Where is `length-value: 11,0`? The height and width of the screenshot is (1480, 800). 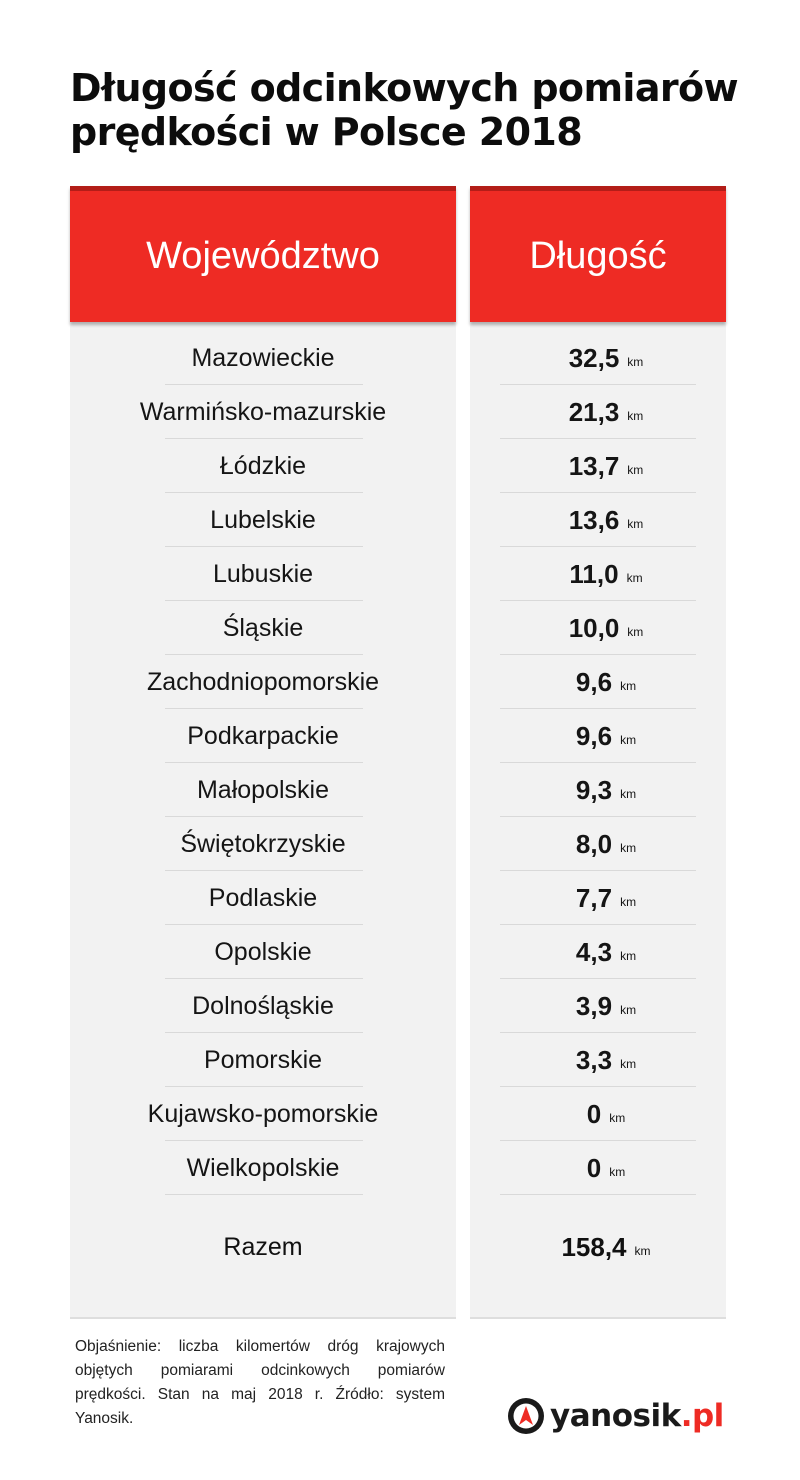 length-value: 11,0 is located at coordinates (594, 573).